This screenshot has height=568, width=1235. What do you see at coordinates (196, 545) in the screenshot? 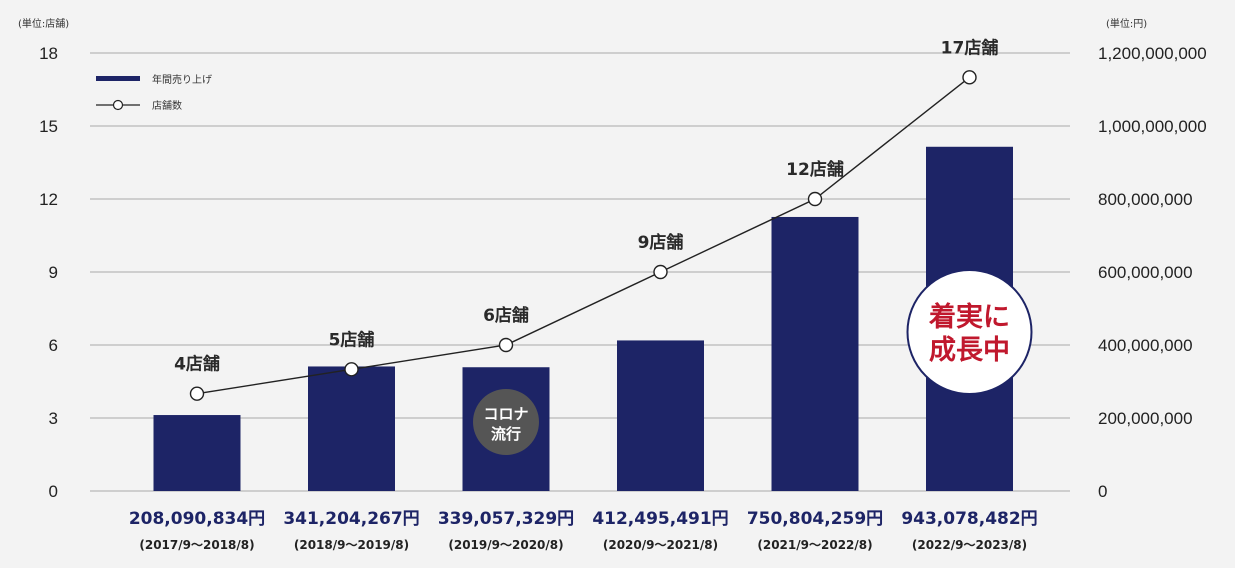
I see `period-label: (2017/9～2018/8)` at bounding box center [196, 545].